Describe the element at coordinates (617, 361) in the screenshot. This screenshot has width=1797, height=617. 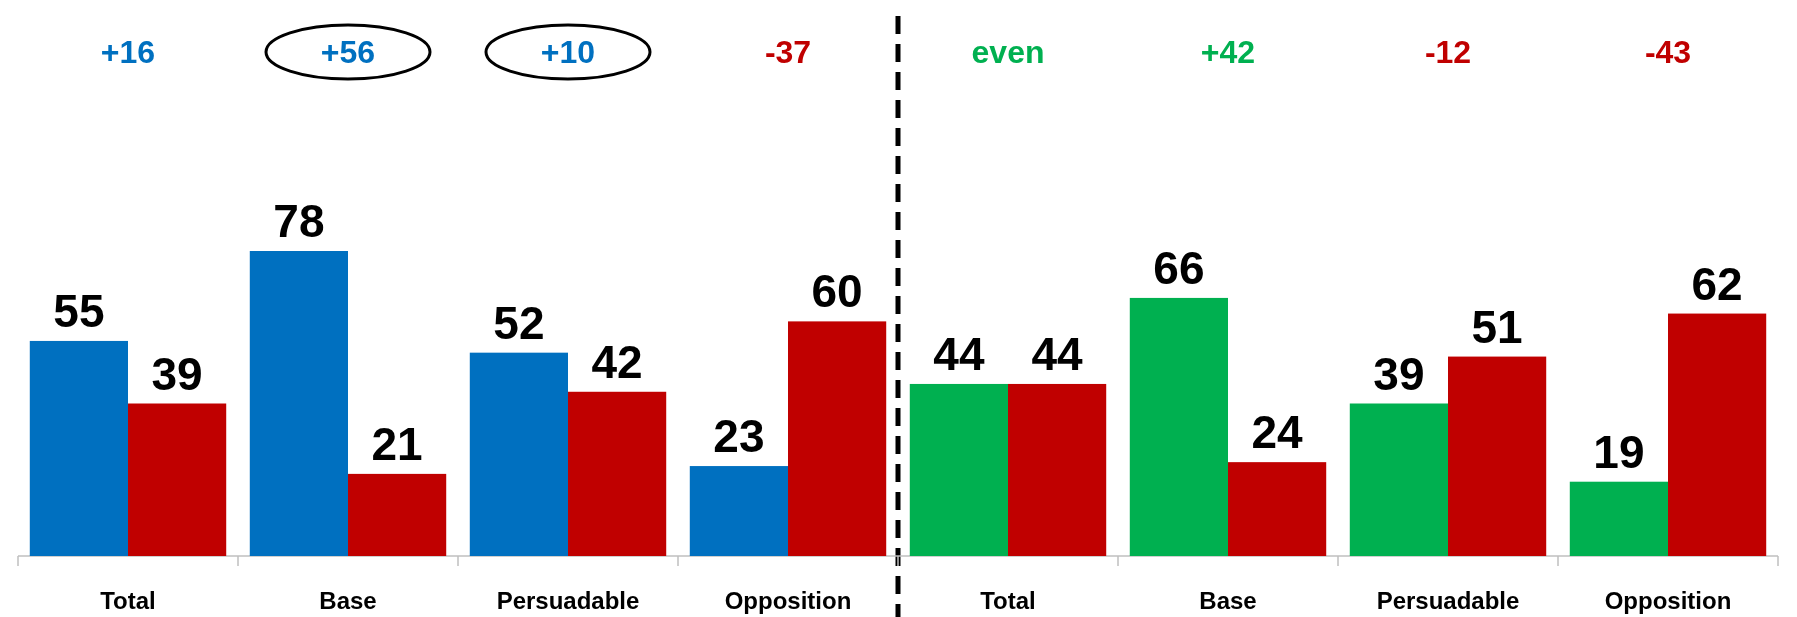
I see `data-label: 42` at that location.